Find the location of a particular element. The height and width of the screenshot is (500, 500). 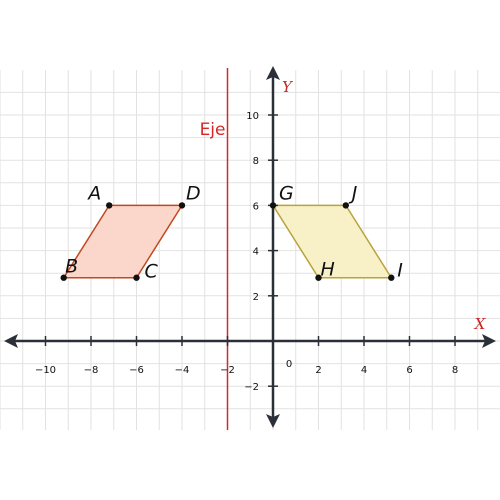

x-tick-label: −6 is located at coordinates (136, 370).